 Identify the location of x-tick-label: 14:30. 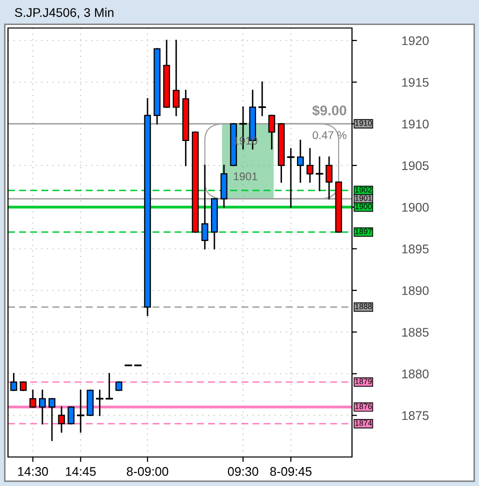
(33, 471).